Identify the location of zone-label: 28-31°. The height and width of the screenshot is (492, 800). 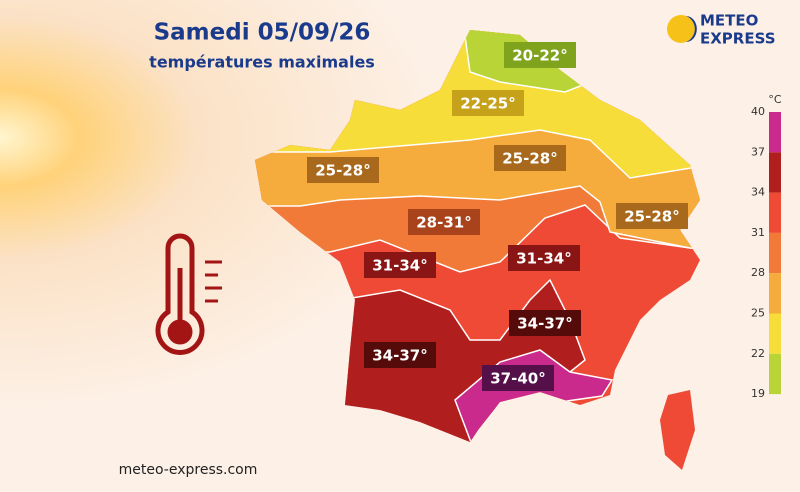
(443, 223).